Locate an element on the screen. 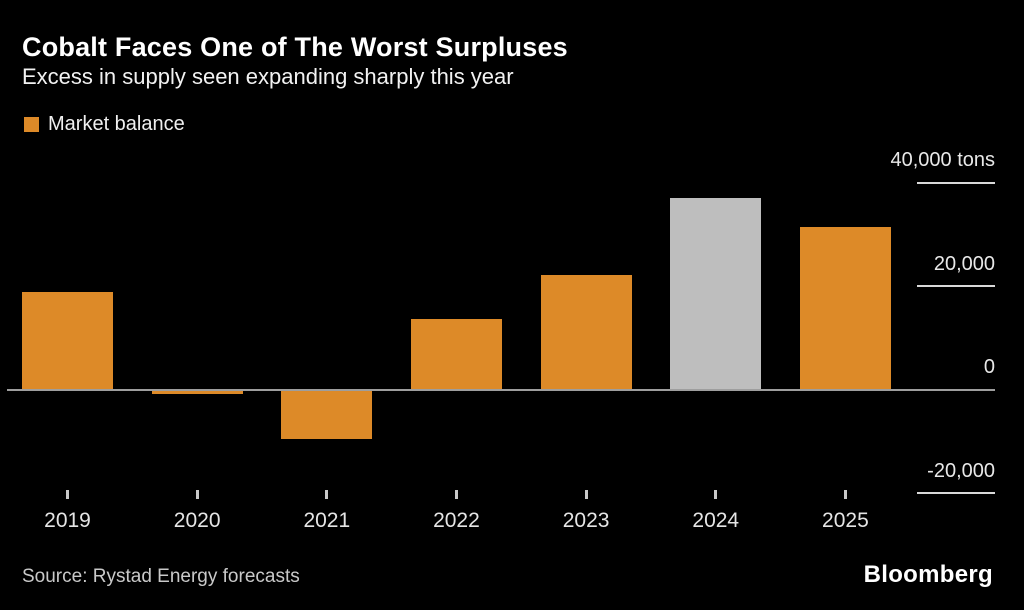  y-axis-tick-label: 20,000 is located at coordinates (964, 263).